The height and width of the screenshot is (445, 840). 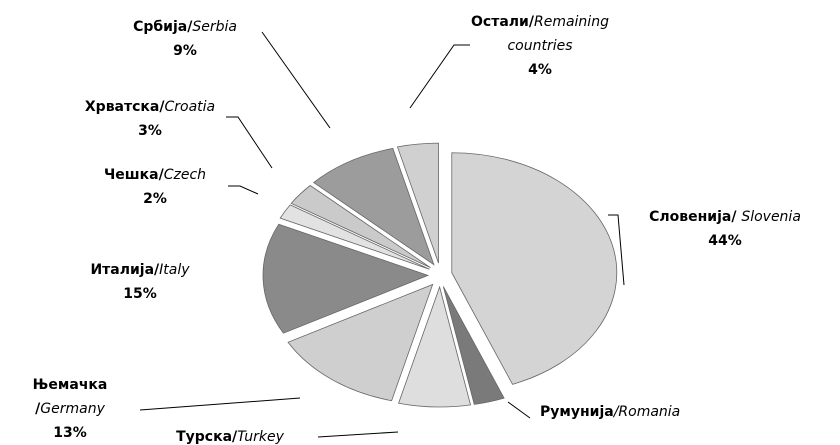 What do you see at coordinates (502, 22) in the screenshot?
I see `category-label: Остали/` at bounding box center [502, 22].